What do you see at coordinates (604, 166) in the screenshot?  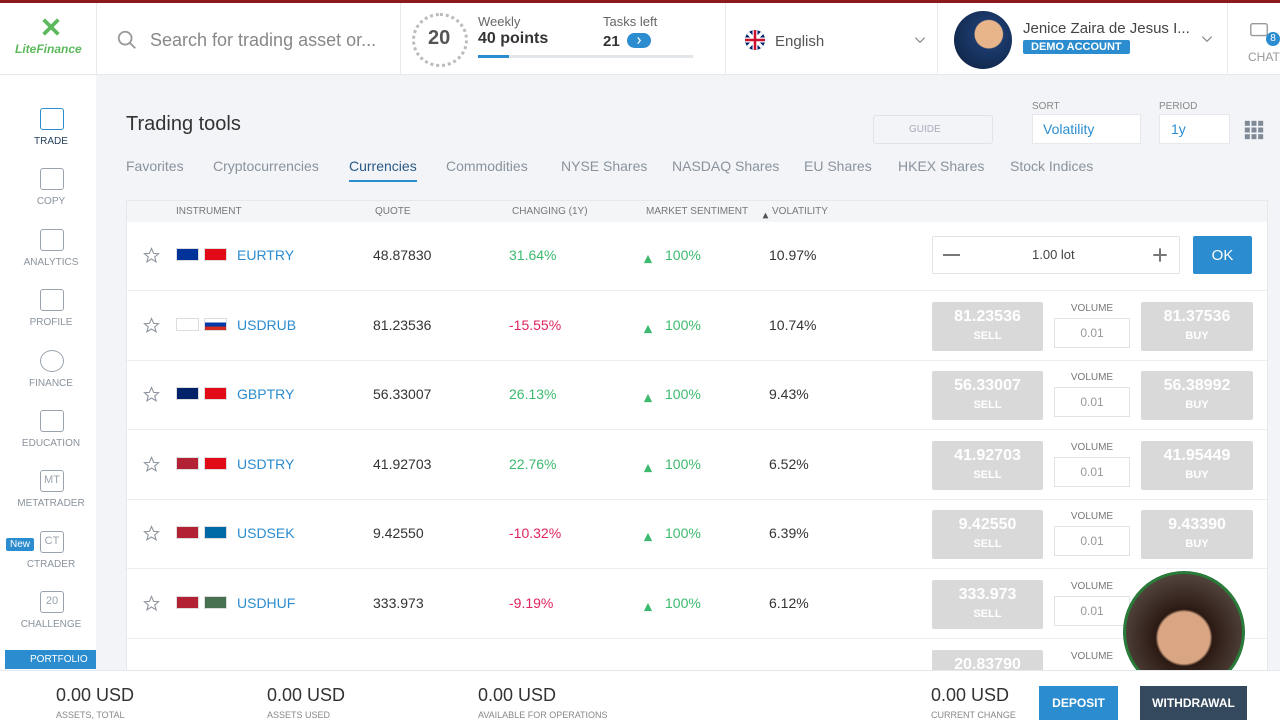 I see `tab: NYSE Shares` at bounding box center [604, 166].